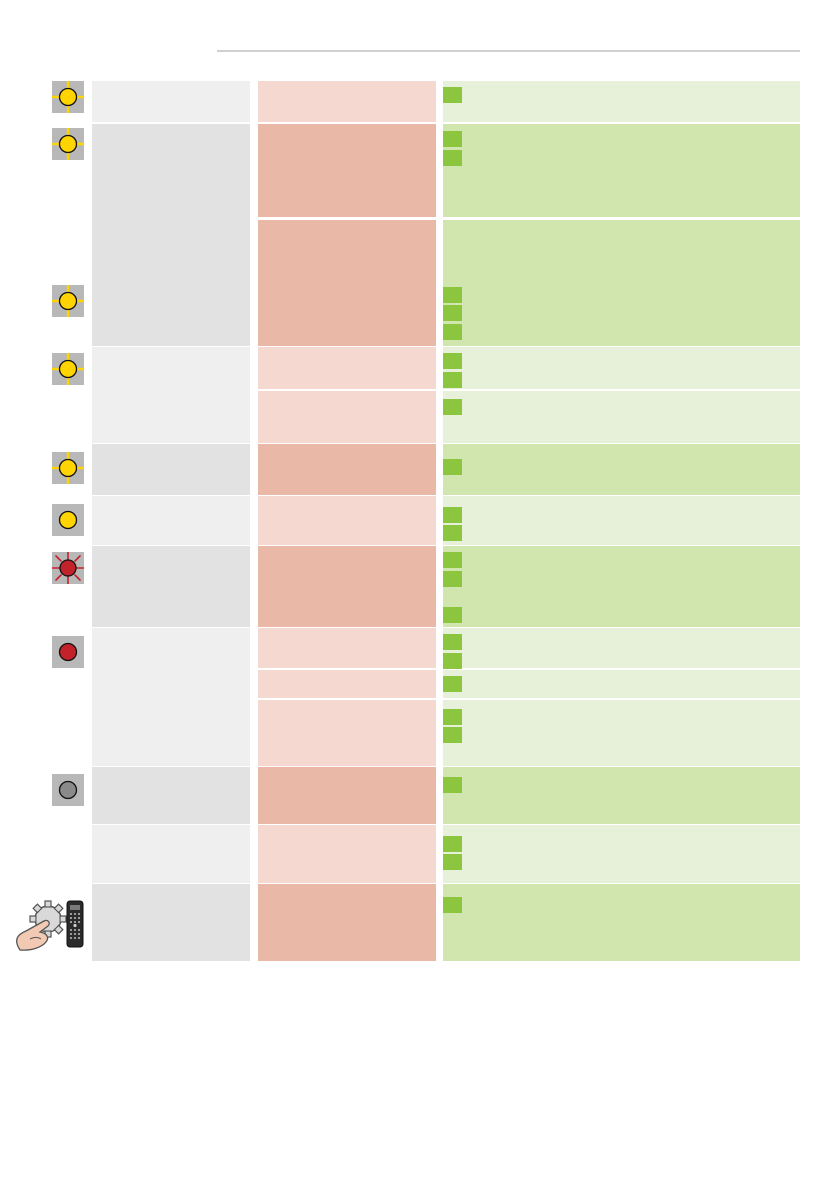 Image resolution: width=840 pixels, height=1192 pixels. I want to click on led-red-steady-icon, so click(68, 652).